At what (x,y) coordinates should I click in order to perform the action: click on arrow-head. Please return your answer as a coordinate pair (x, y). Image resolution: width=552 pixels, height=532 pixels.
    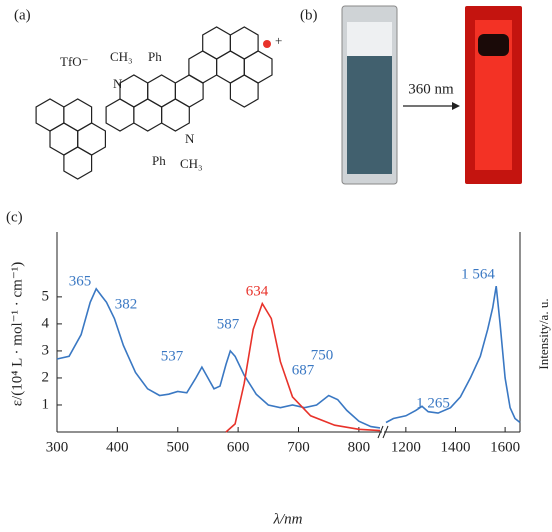
    Looking at the image, I should click on (456, 106).